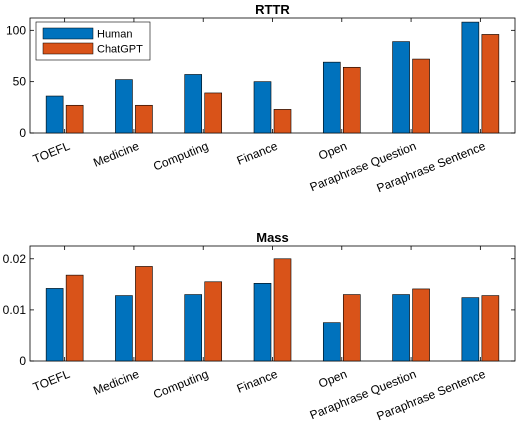 This screenshot has height=444, width=528. Describe the element at coordinates (15, 259) in the screenshot. I see `y-tick-label: 0.02` at that location.